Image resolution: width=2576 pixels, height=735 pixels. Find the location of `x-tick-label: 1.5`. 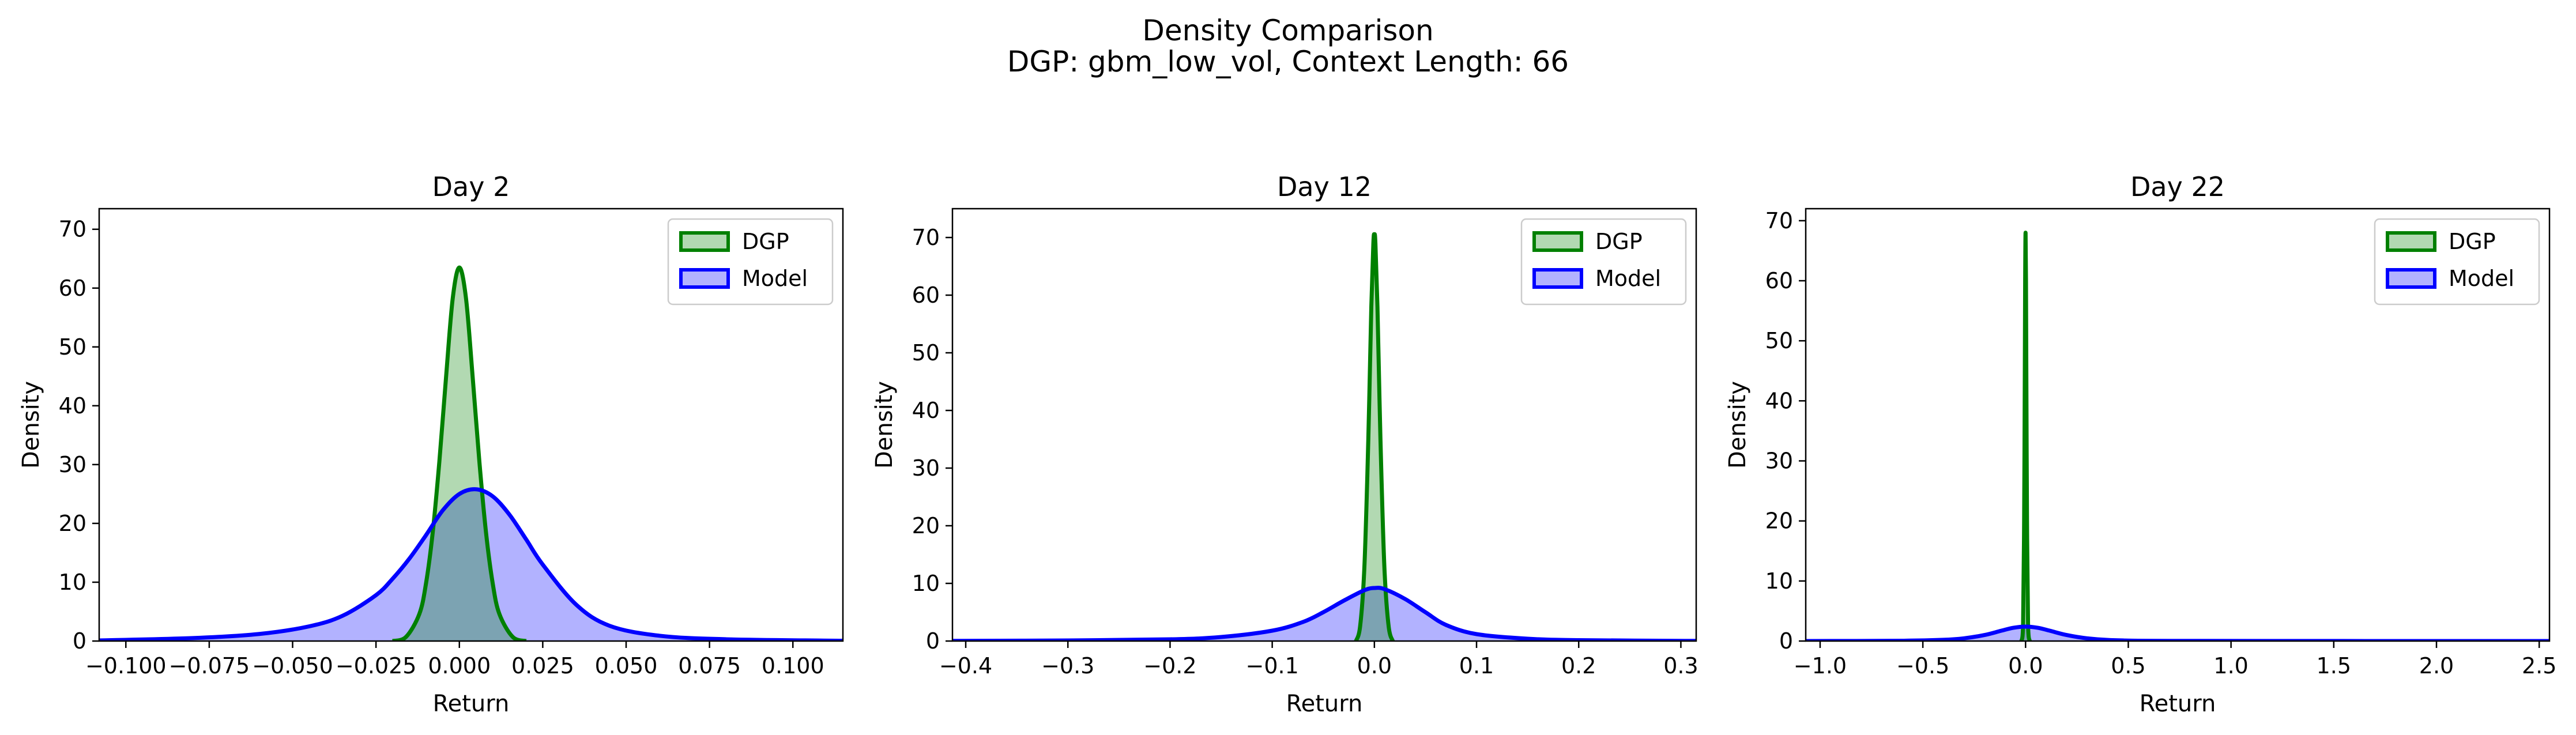

x-tick-label: 1.5 is located at coordinates (2334, 666).